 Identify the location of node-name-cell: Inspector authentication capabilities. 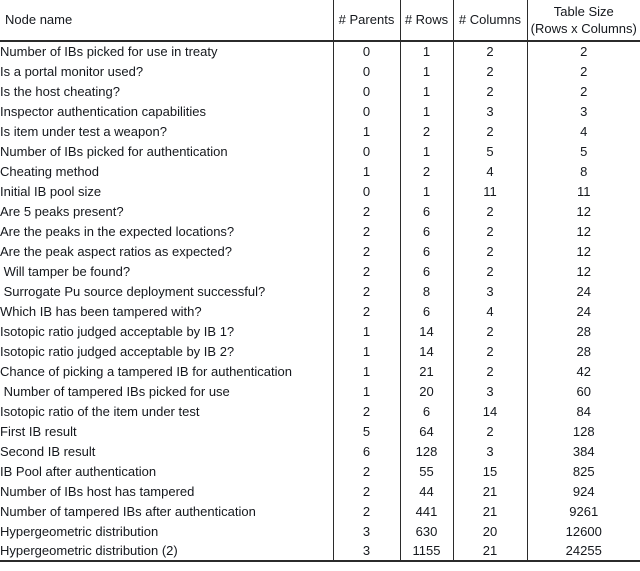
(103, 111).